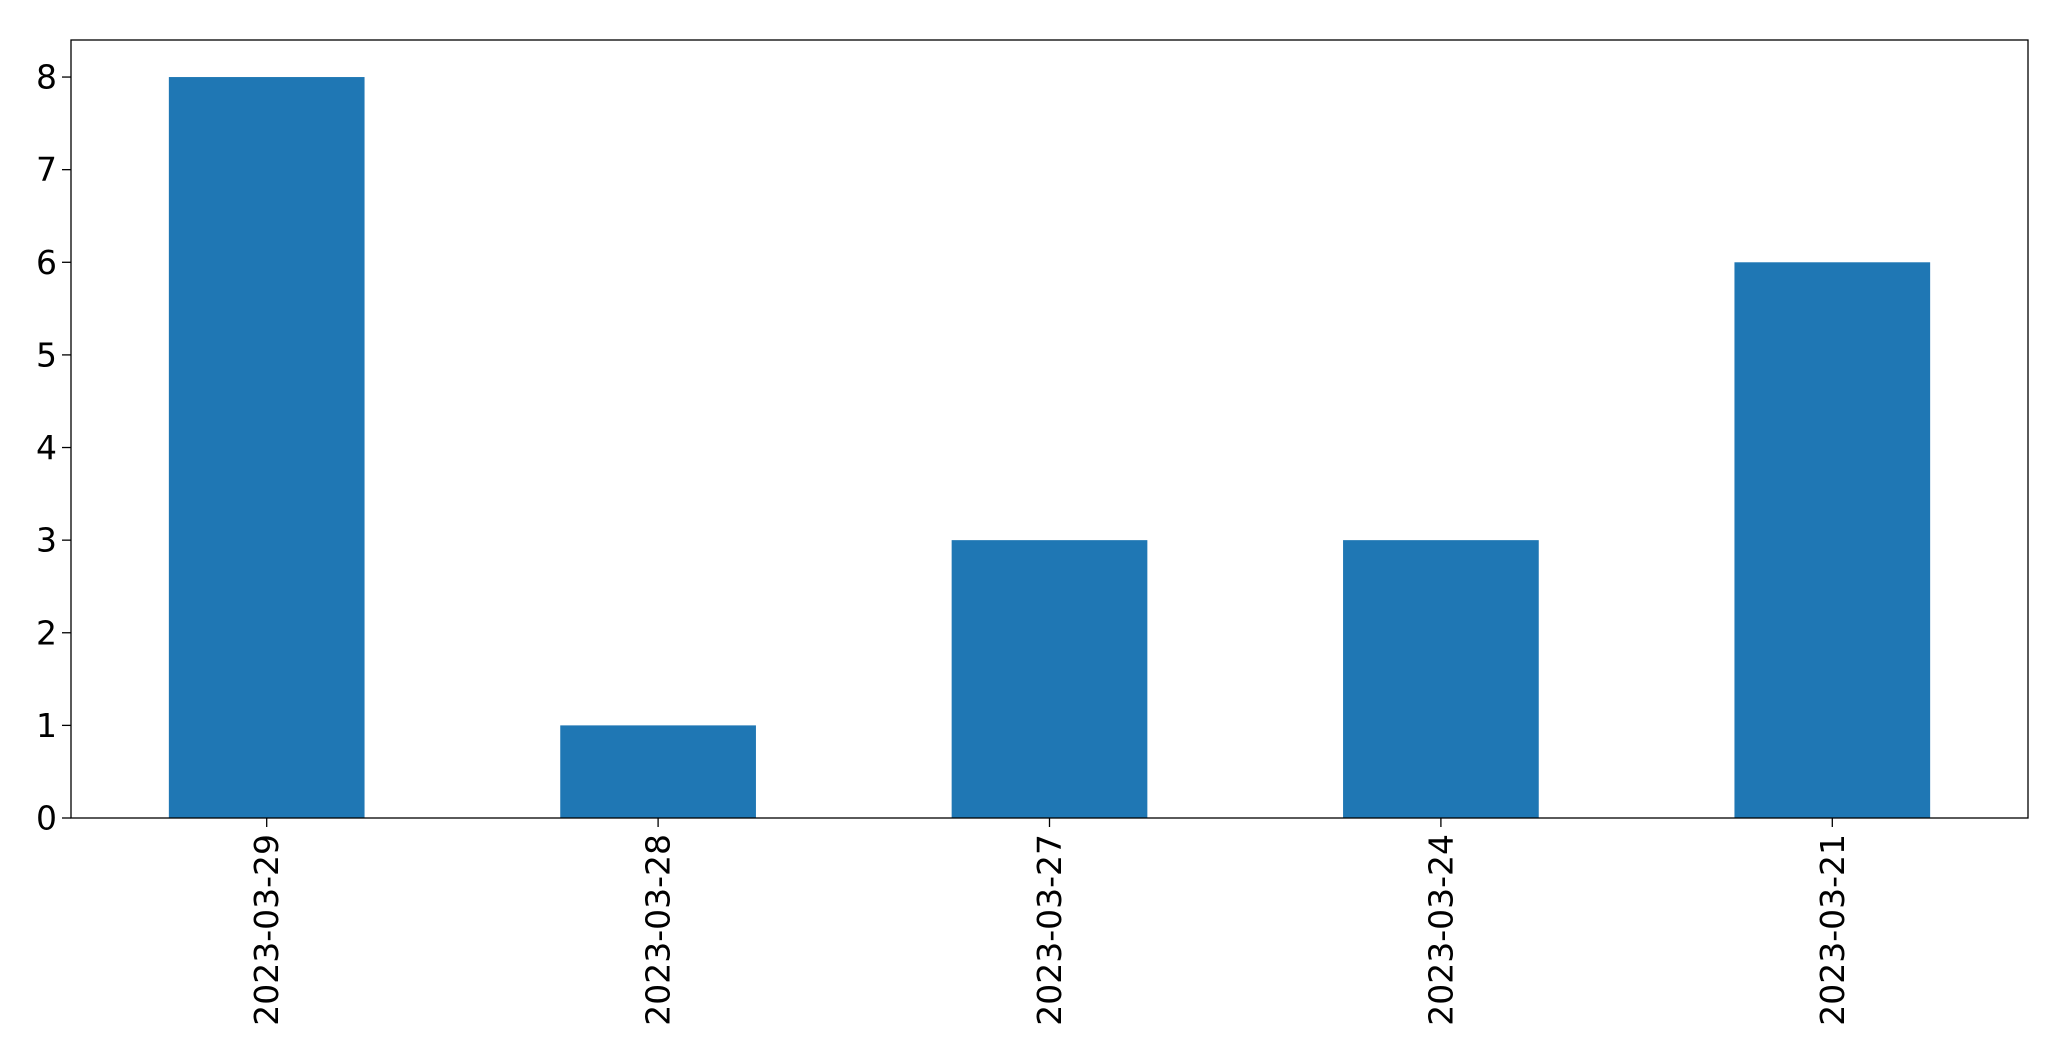 Image resolution: width=2049 pixels, height=1061 pixels. I want to click on y-axis: 0 1 2 3 4 5 6 7 8, so click(53, 448).